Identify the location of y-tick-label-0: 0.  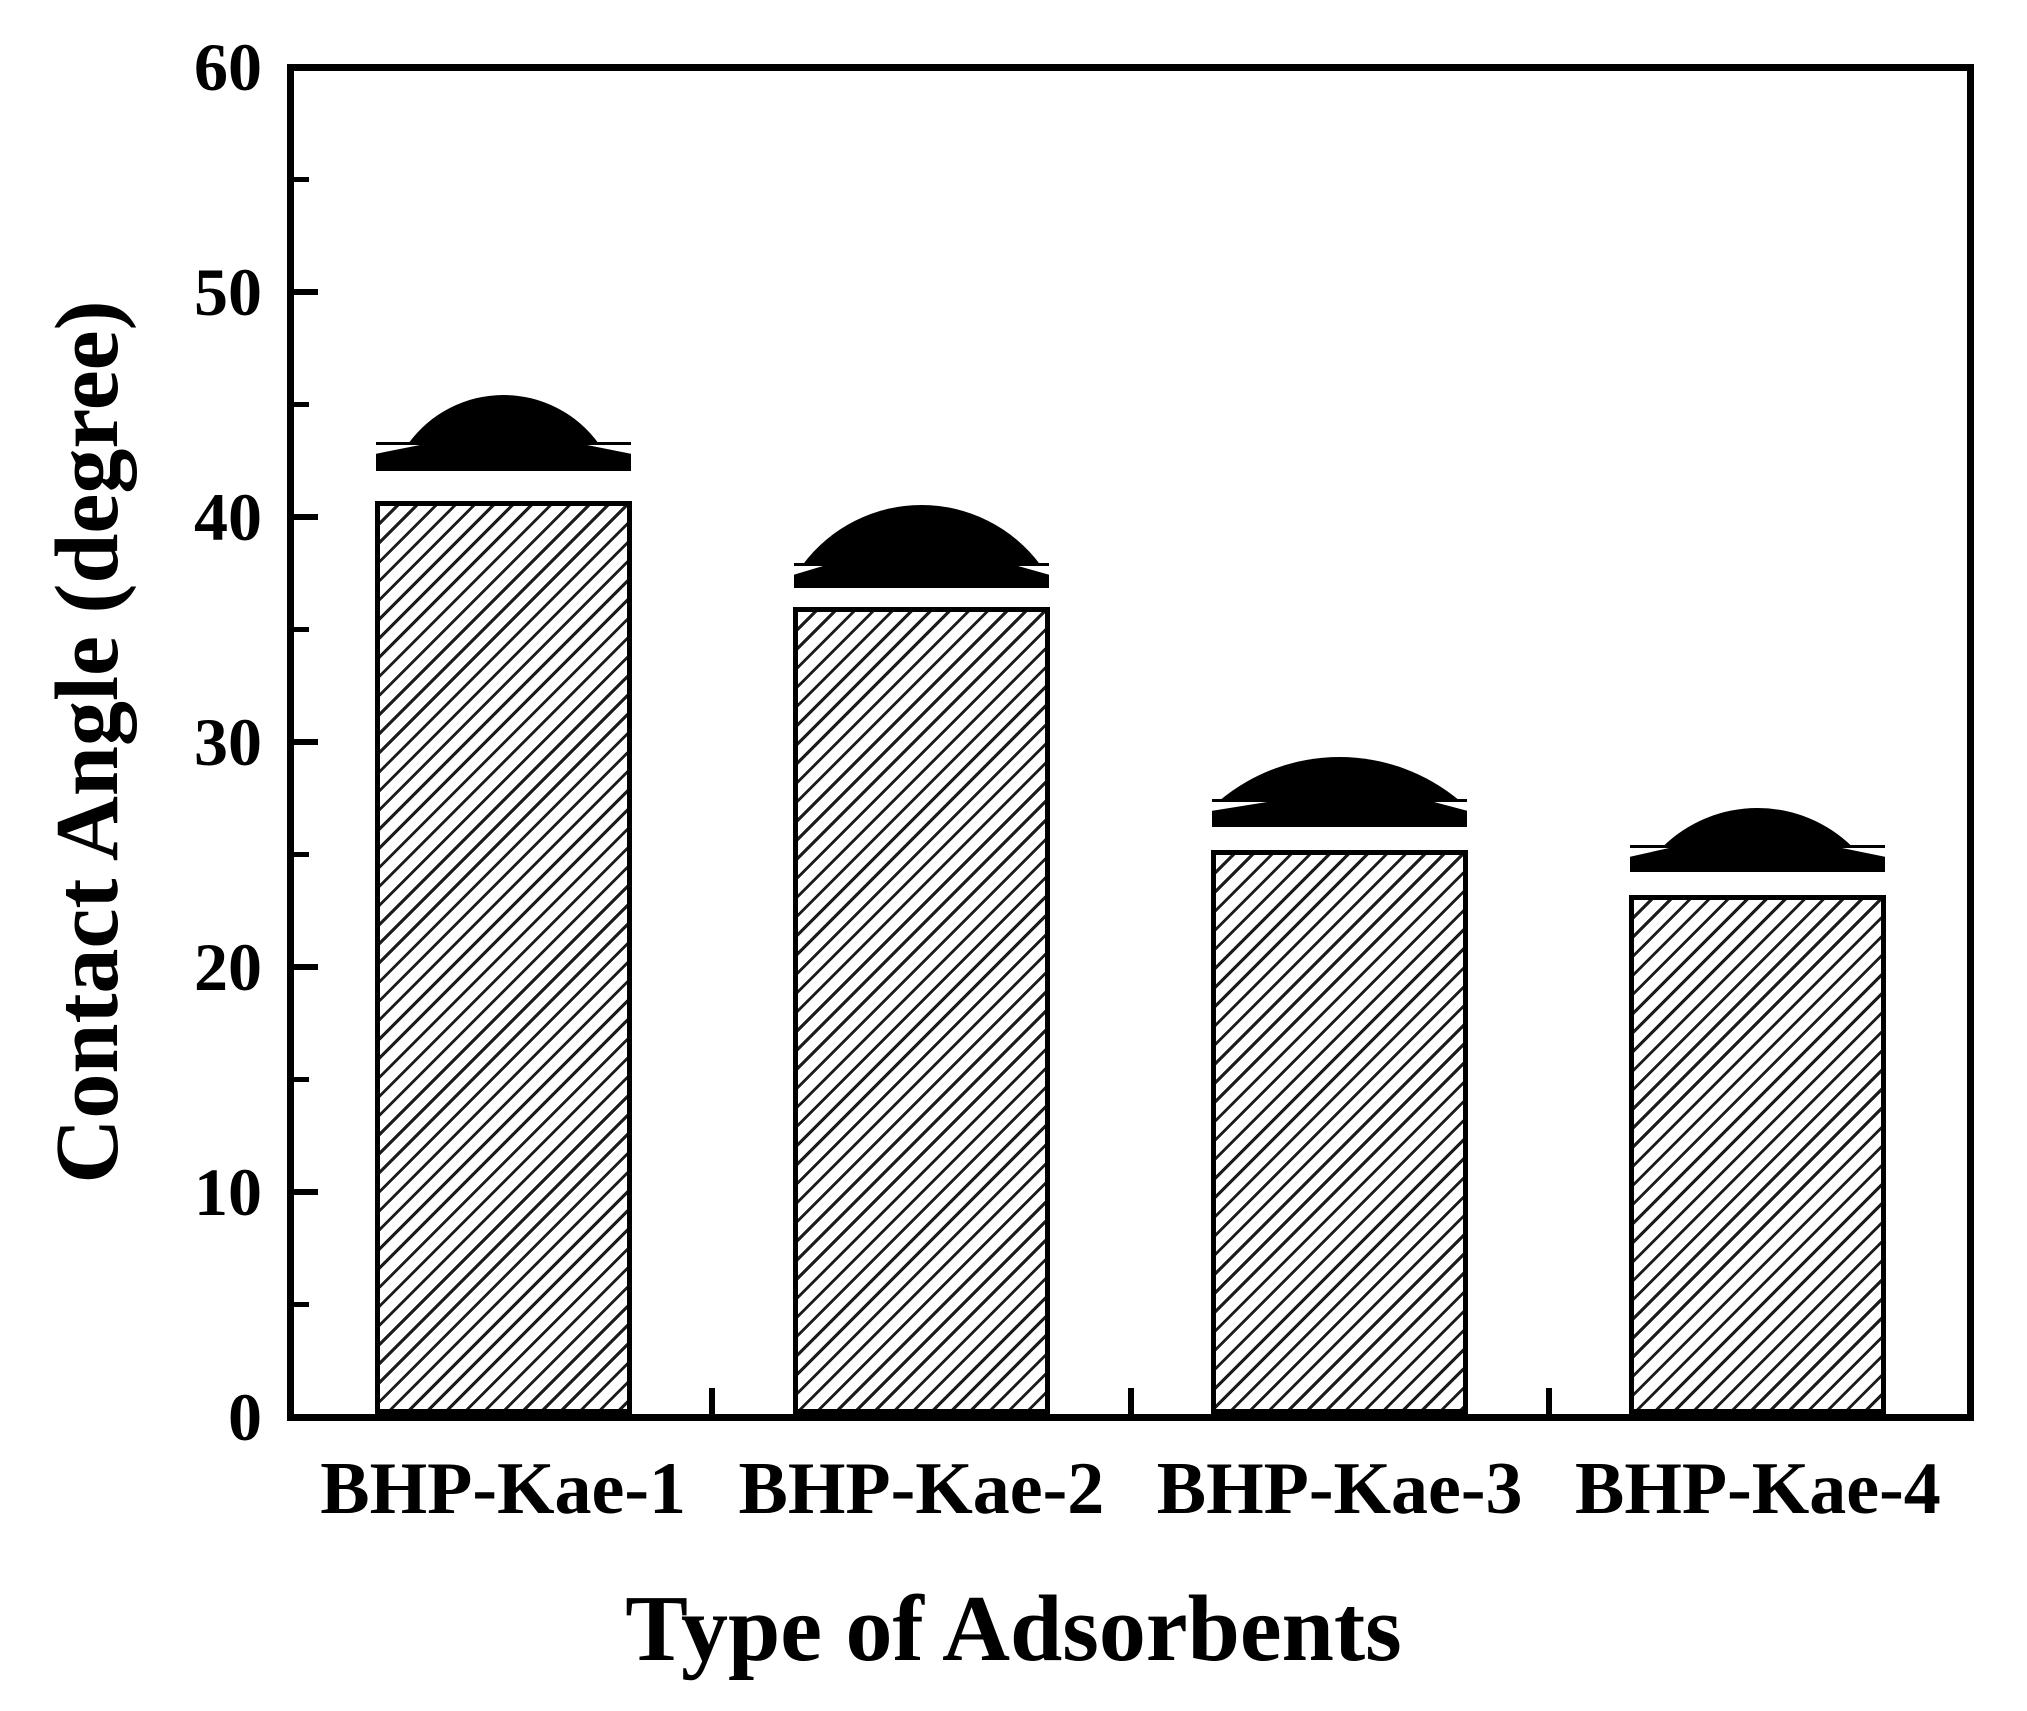
(245, 1417).